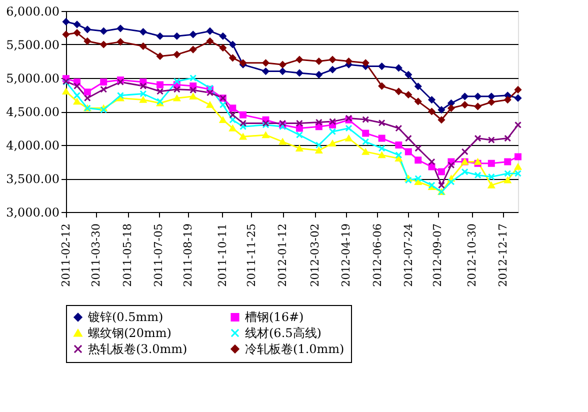 This screenshot has height=412, width=588. Describe the element at coordinates (187, 255) in the screenshot. I see `x-tick-label: 2011-08-19` at that location.